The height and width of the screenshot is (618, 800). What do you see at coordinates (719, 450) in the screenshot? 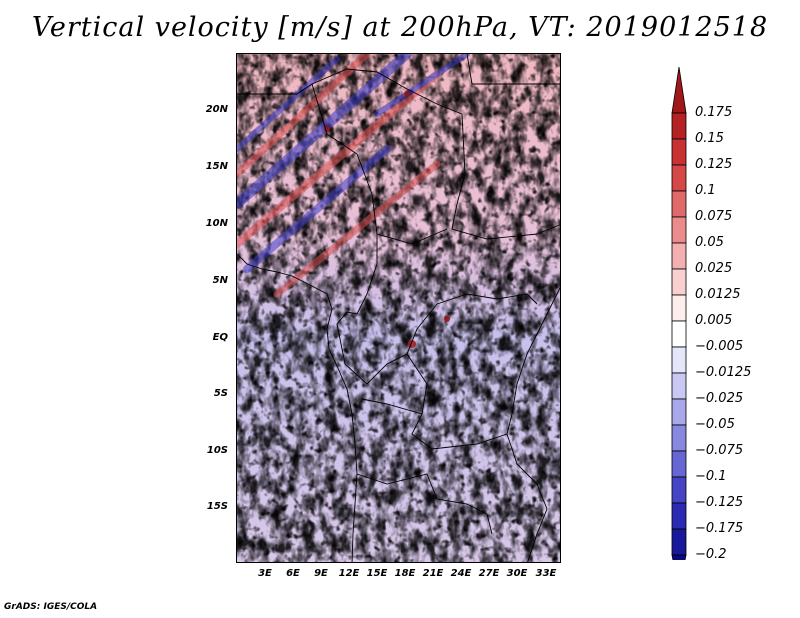
I see `colorbar-tick-label: −0.075` at bounding box center [719, 450].